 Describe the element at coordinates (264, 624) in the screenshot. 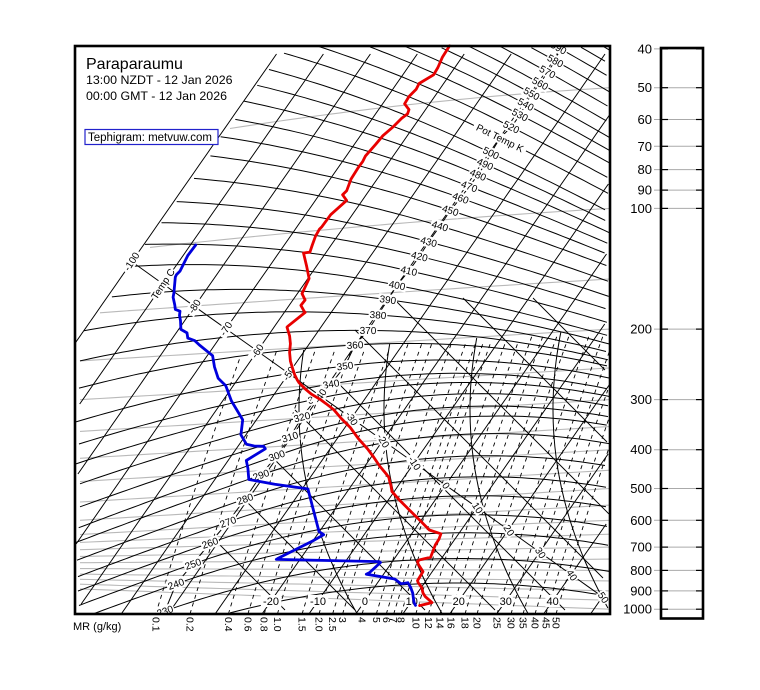

I see `svg-text: 0.8` at that location.